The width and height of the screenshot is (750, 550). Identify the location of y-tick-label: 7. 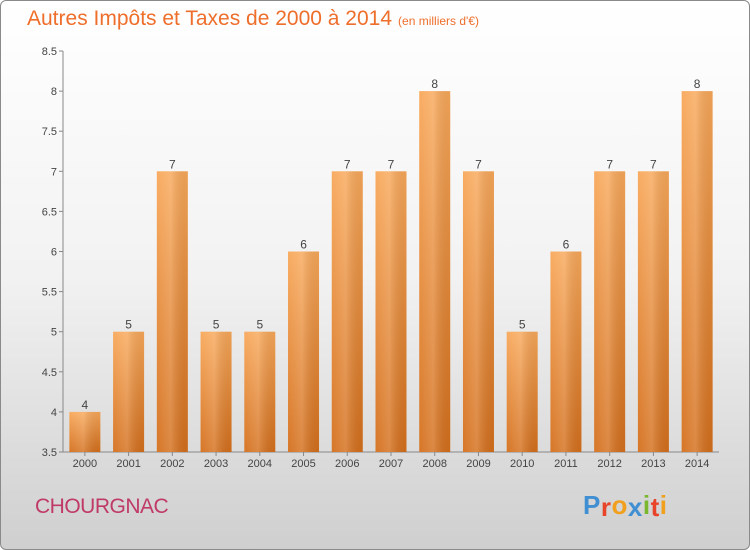
(54, 172).